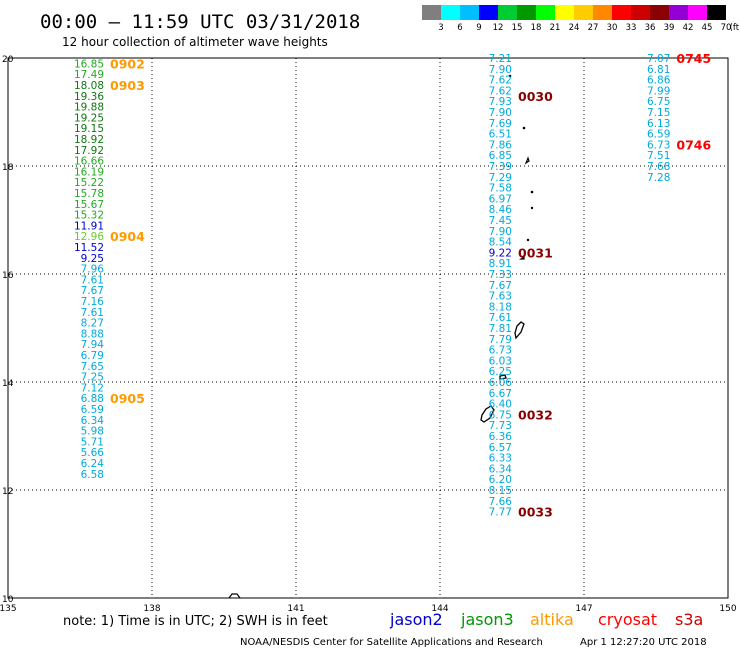 This screenshot has height=650, width=740. What do you see at coordinates (500, 221) in the screenshot?
I see `swh-value-label: 7.45` at bounding box center [500, 221].